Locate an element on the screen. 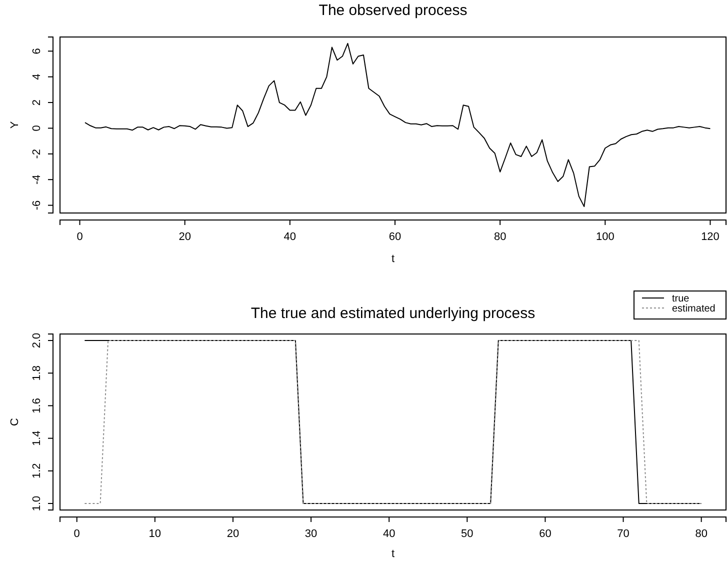  chart-title: The true and estimated underlying process is located at coordinates (393, 313).